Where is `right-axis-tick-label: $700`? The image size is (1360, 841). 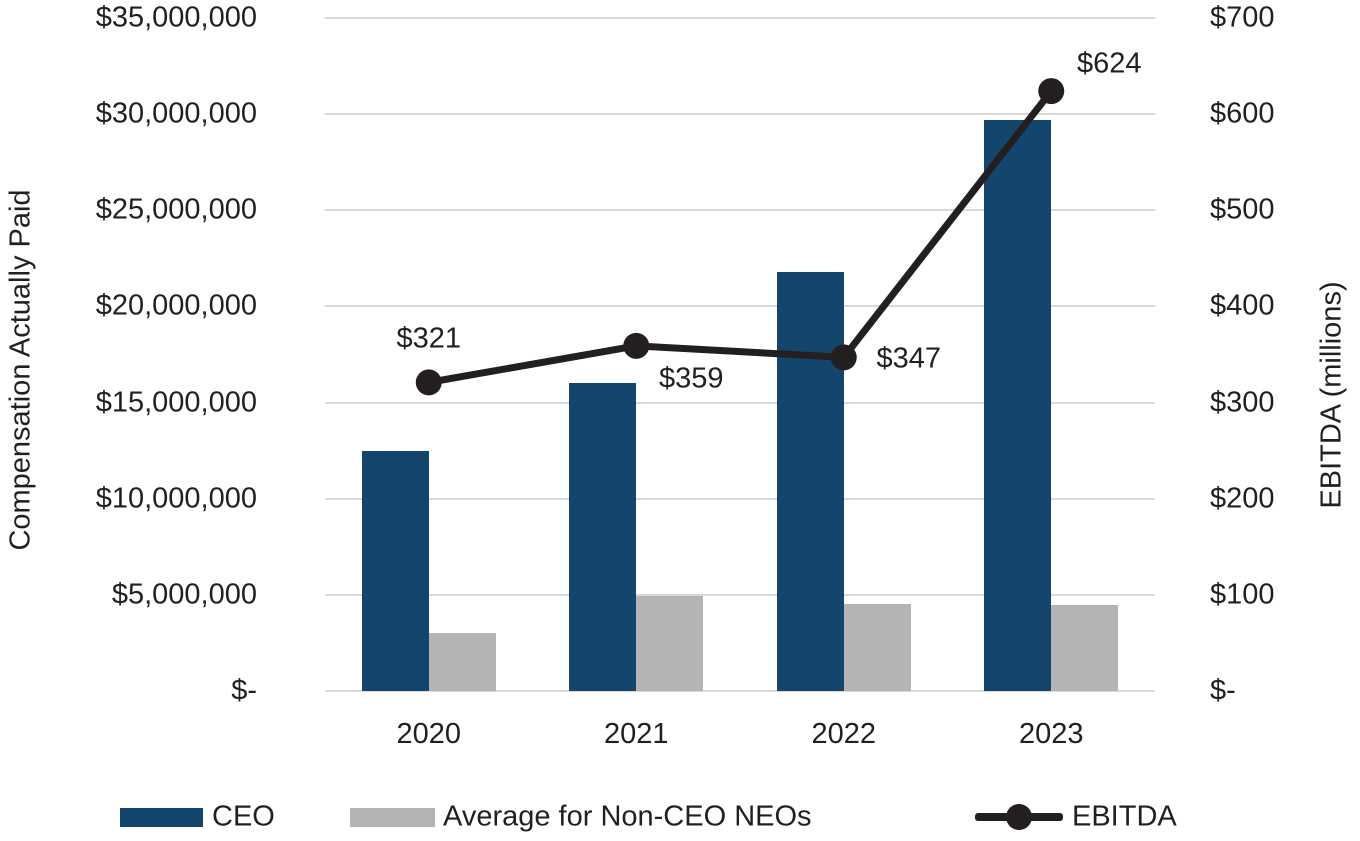
right-axis-tick-label: $700 is located at coordinates (1242, 17).